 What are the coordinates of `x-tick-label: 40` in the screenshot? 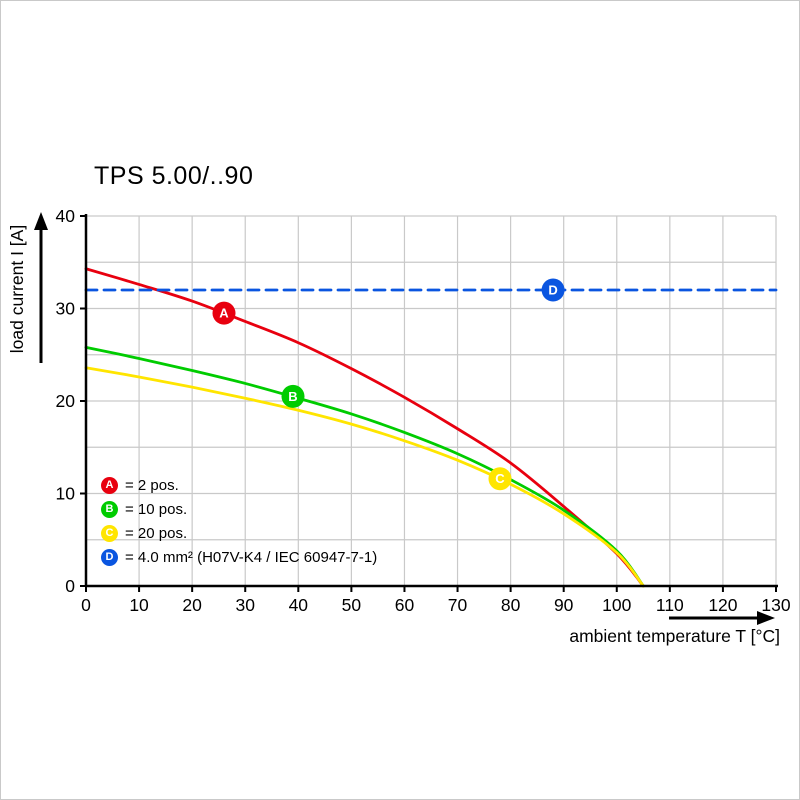 It's located at (299, 605).